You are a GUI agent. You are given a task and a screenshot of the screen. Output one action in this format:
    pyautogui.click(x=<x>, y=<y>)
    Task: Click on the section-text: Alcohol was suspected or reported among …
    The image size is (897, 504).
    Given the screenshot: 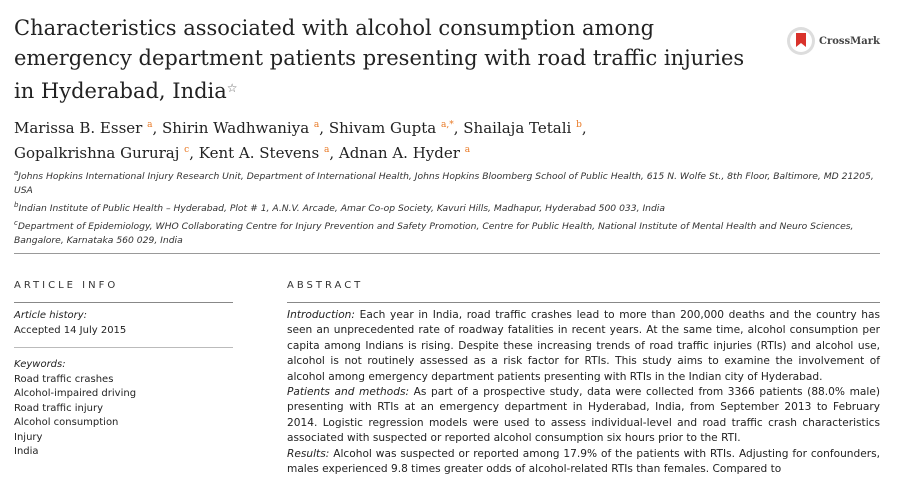 What is the action you would take?
    pyautogui.click(x=583, y=461)
    